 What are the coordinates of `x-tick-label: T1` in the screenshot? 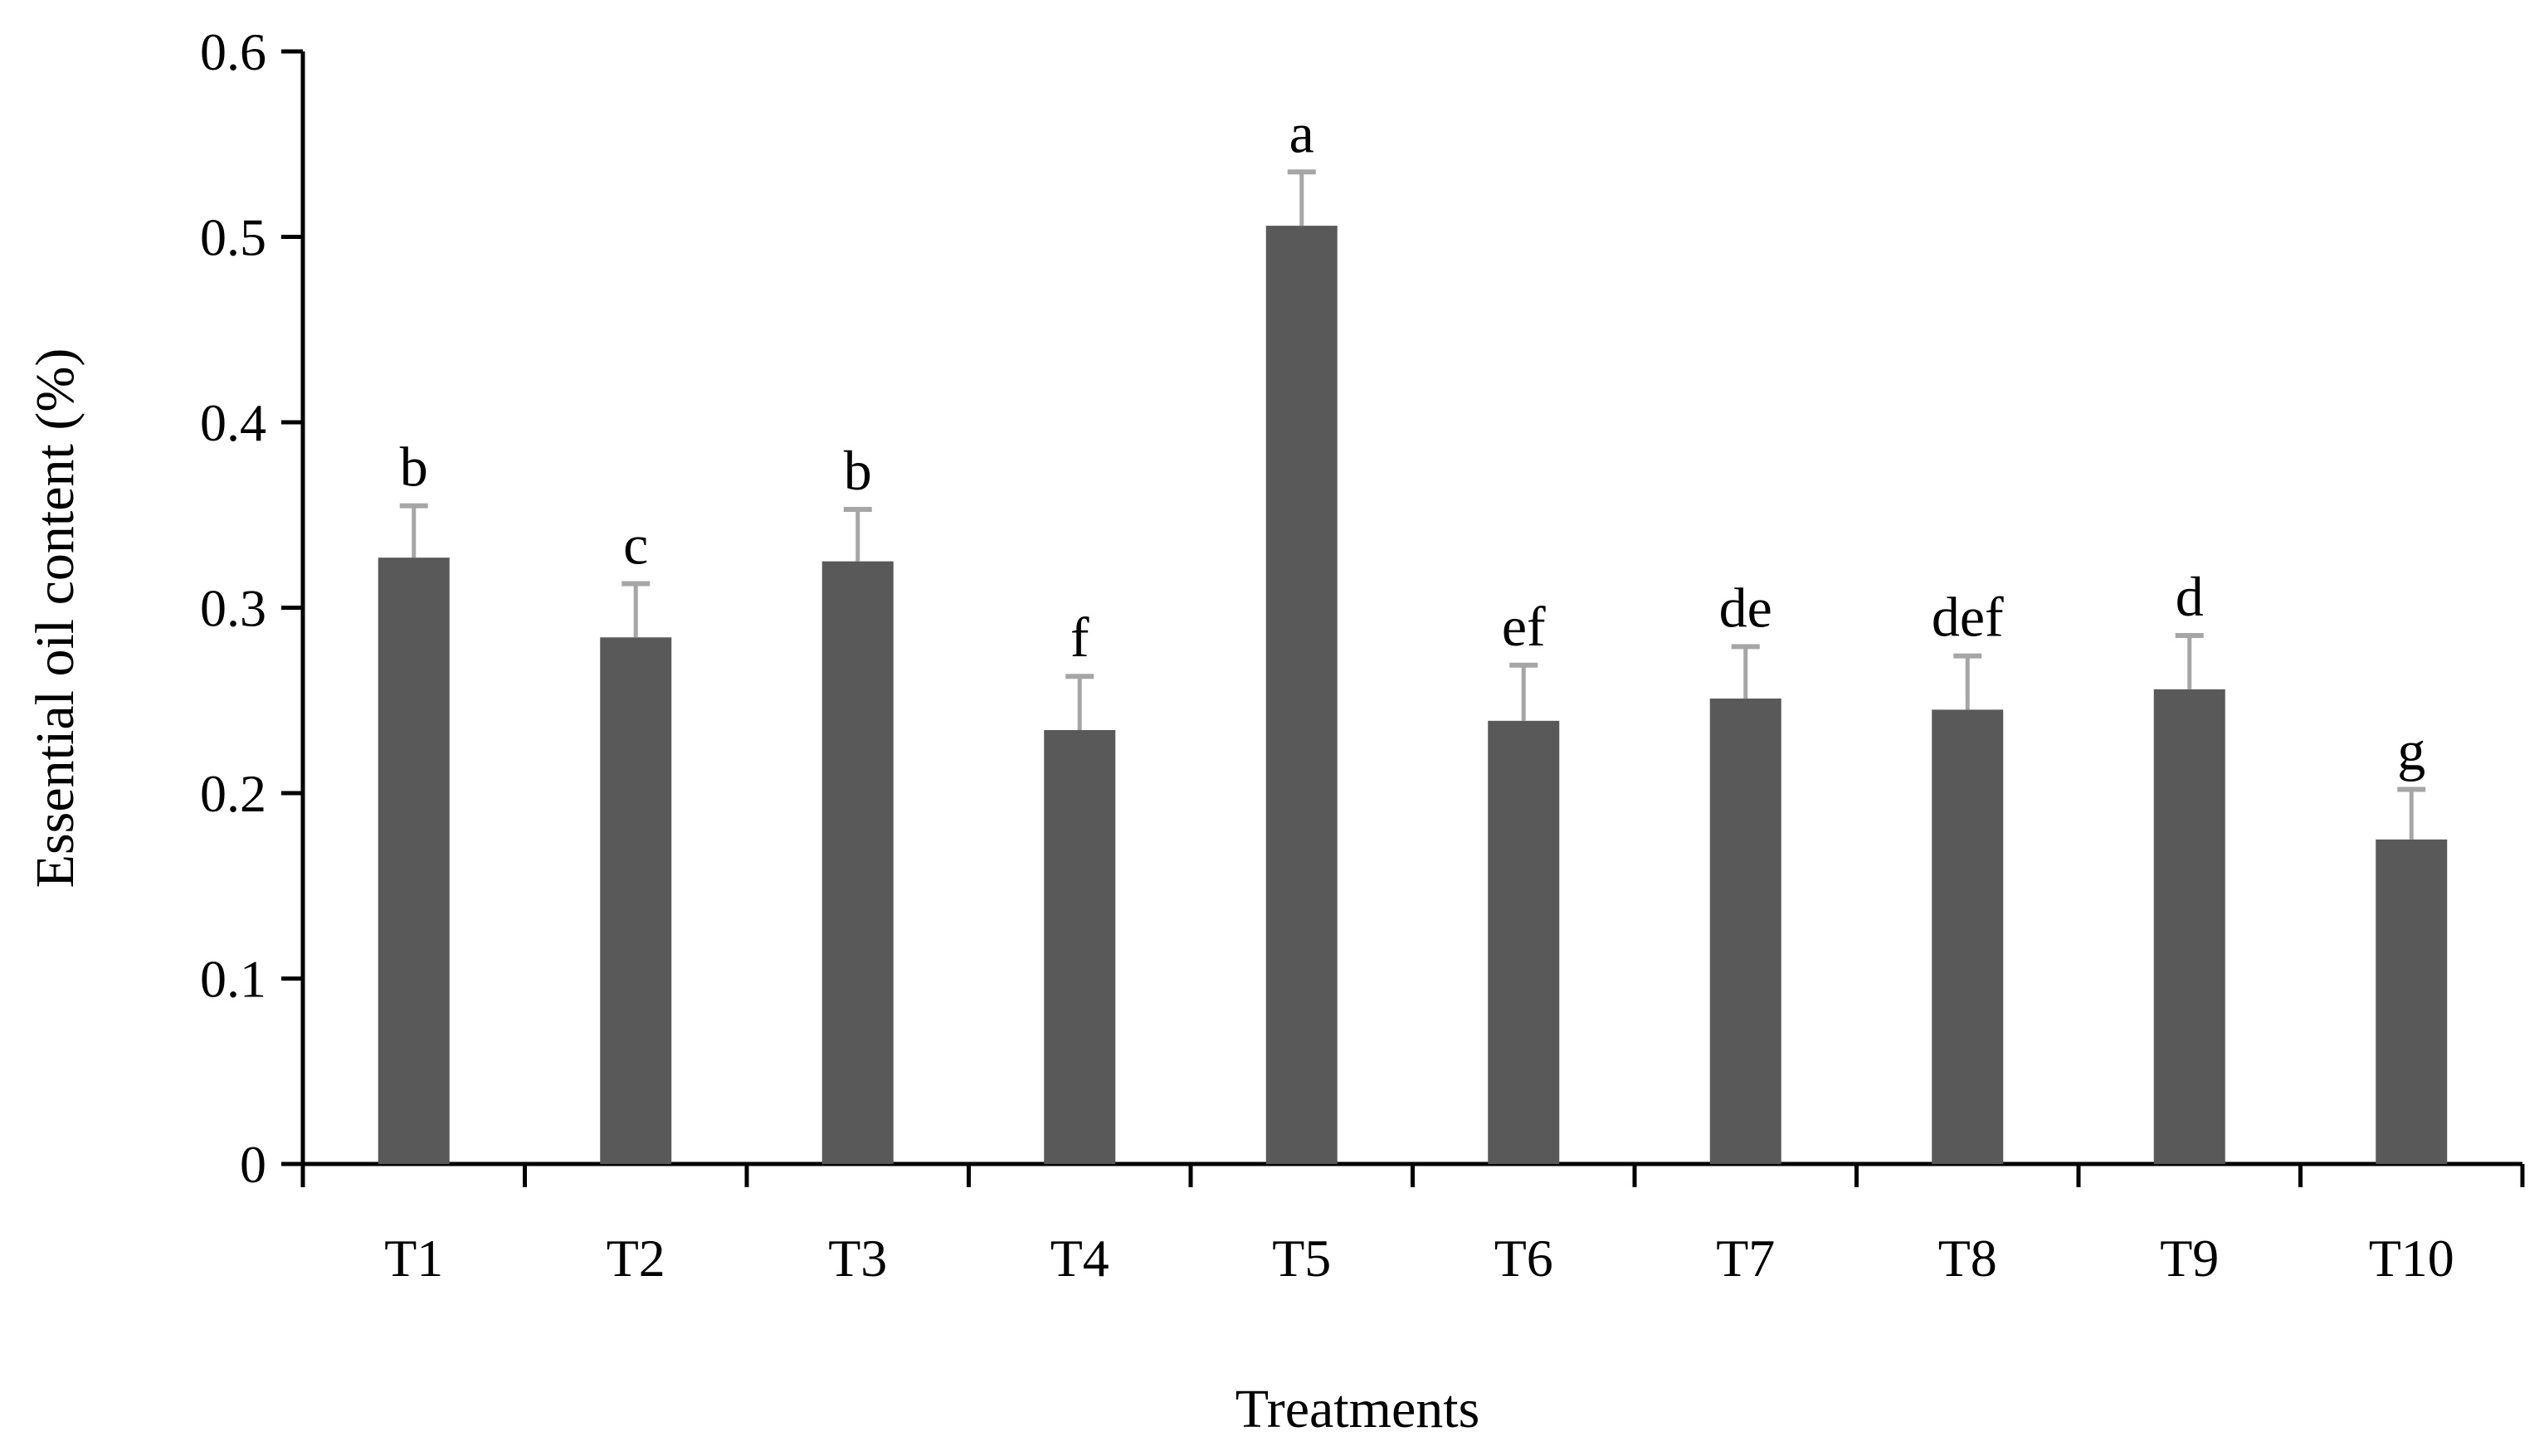 It's located at (413, 1258).